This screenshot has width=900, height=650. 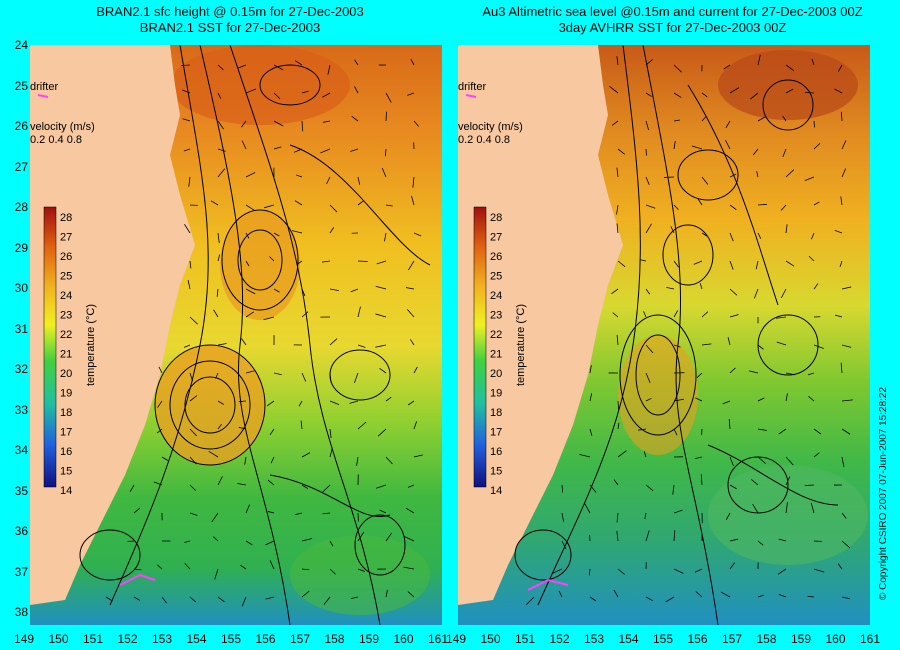 What do you see at coordinates (21, 126) in the screenshot?
I see `lat-tick: 26` at bounding box center [21, 126].